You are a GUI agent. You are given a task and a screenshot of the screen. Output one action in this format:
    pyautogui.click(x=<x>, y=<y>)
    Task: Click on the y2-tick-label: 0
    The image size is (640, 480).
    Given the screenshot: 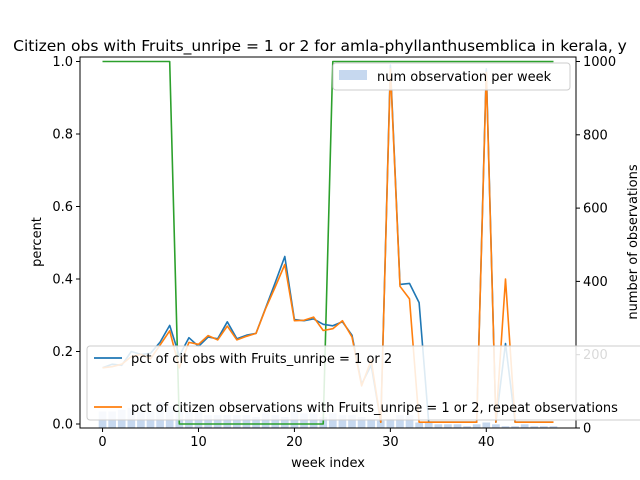 What is the action you would take?
    pyautogui.click(x=587, y=429)
    